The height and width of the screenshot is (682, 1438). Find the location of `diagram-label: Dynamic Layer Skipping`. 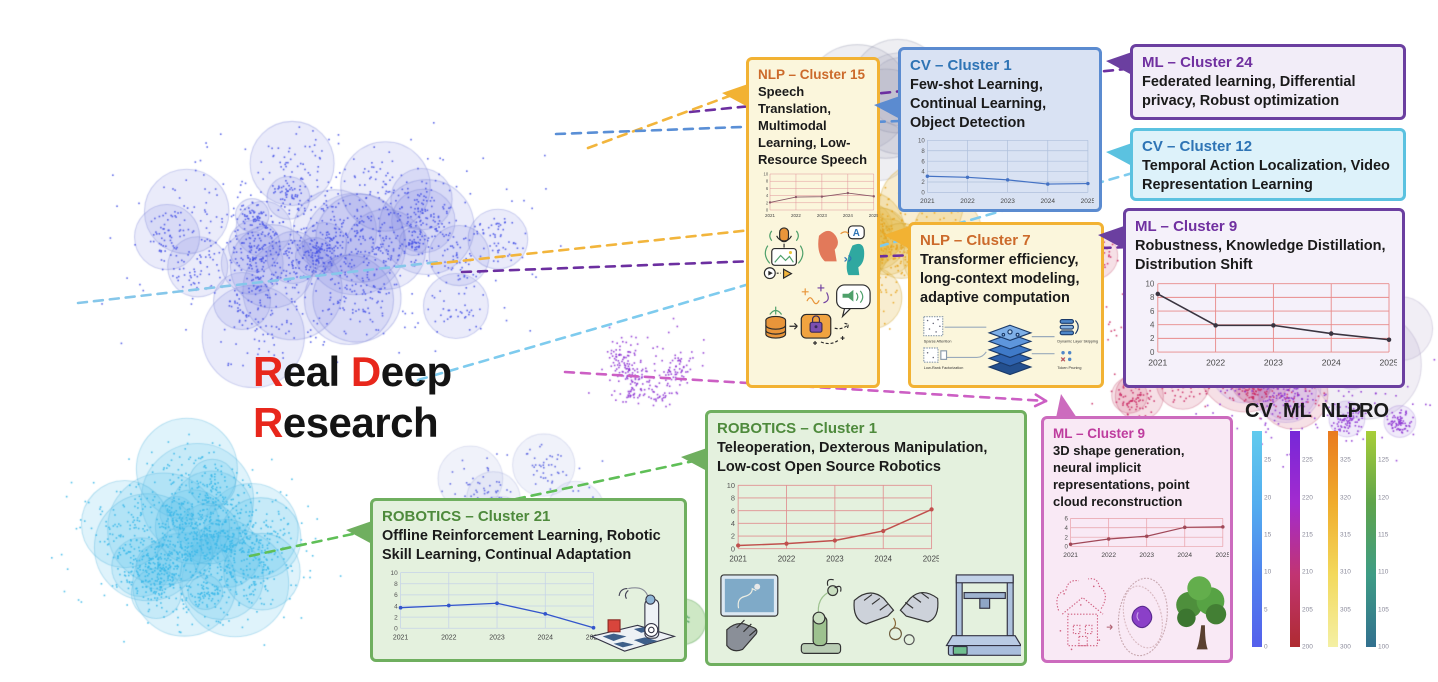

diagram-label: Dynamic Layer Skipping is located at coordinates (1077, 342).